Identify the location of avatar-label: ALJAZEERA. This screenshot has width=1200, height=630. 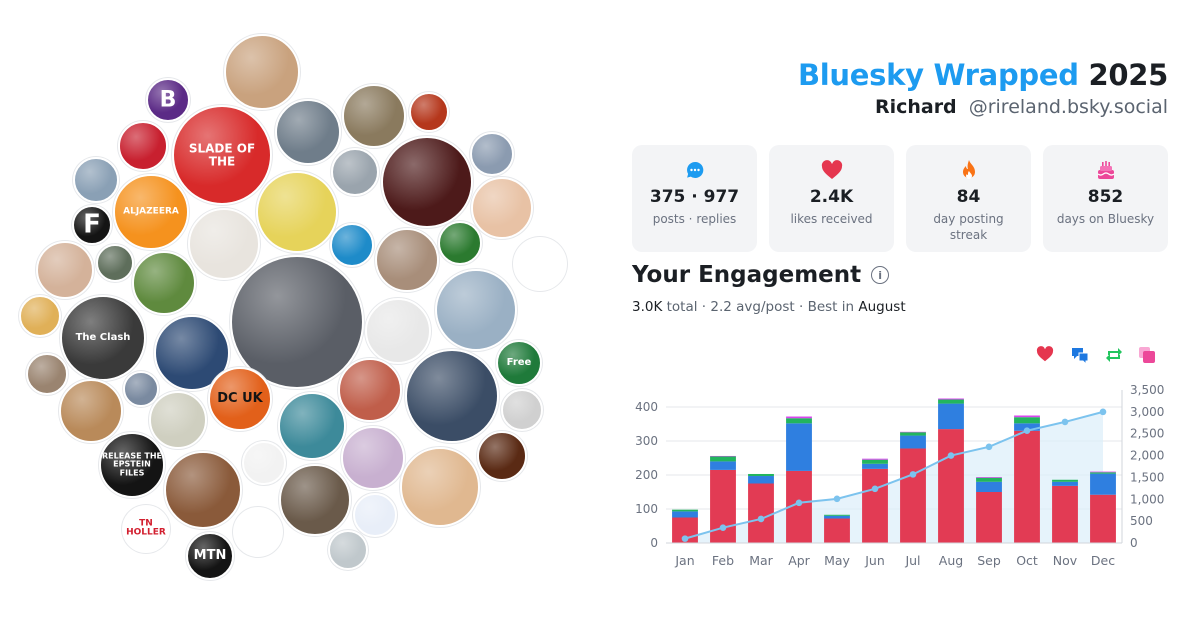
(151, 211).